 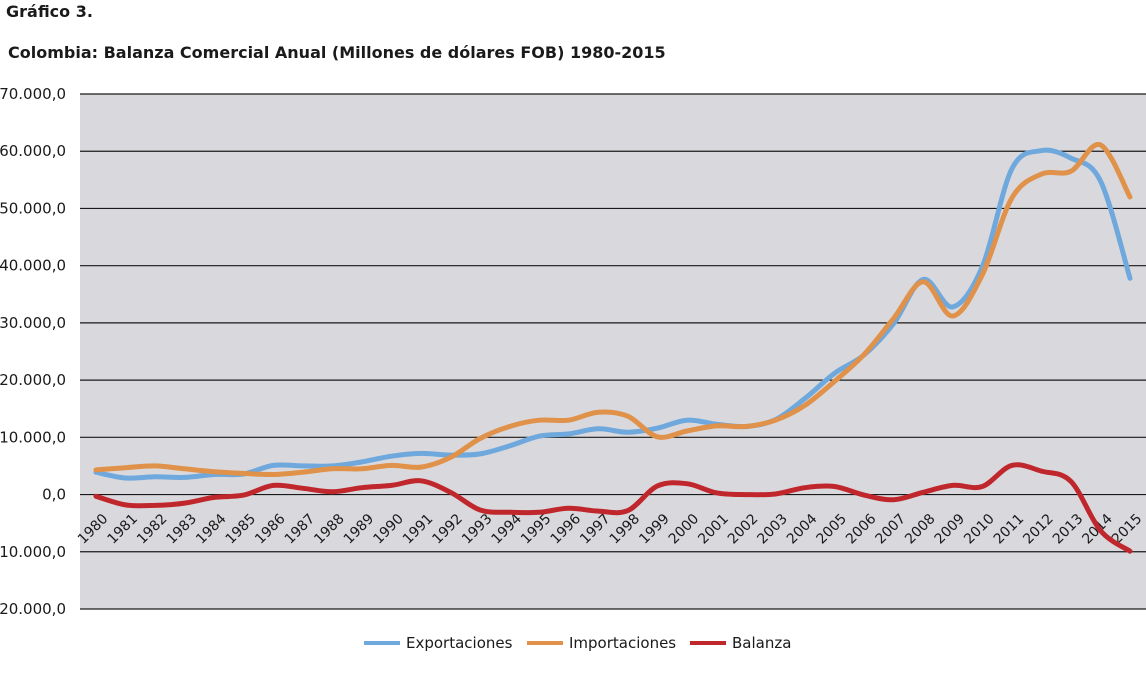 What do you see at coordinates (33, 609) in the screenshot?
I see `y-tick-label: -20.000,0` at bounding box center [33, 609].